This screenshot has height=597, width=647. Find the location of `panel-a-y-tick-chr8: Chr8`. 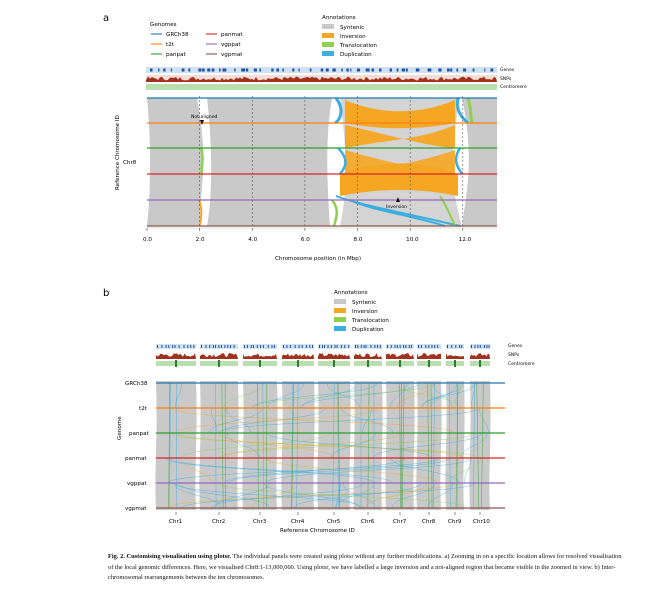

panel-a-y-tick-chr8: Chr8 is located at coordinates (130, 163).